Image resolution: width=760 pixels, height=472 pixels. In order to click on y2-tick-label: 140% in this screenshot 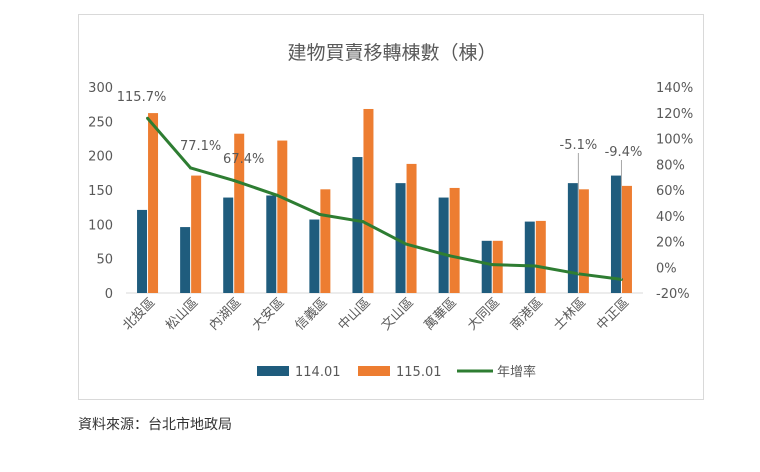, I will do `click(674, 88)`.